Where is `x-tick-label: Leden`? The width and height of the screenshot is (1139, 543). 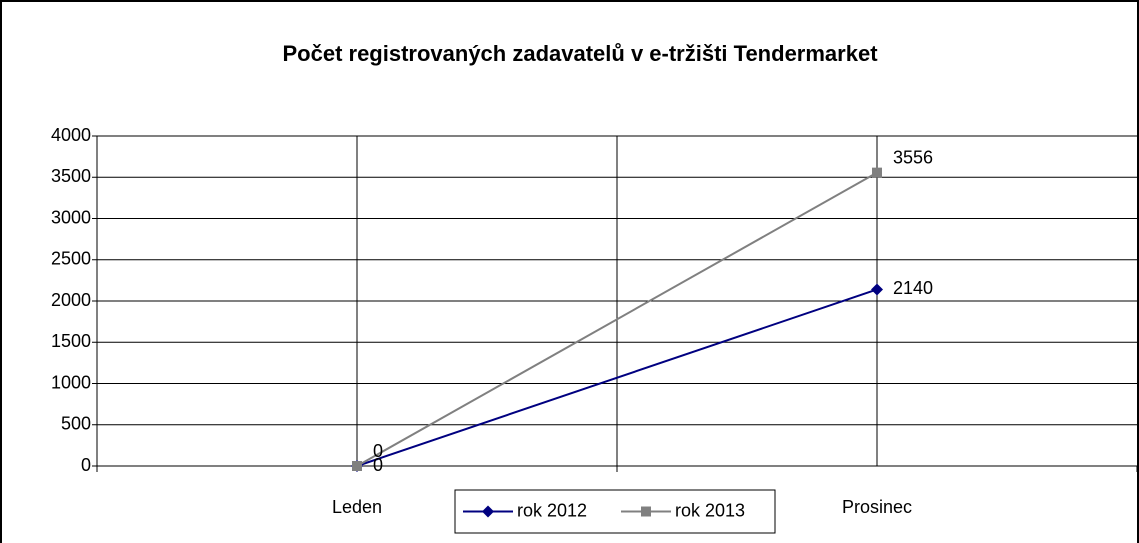 x-tick-label: Leden is located at coordinates (357, 507).